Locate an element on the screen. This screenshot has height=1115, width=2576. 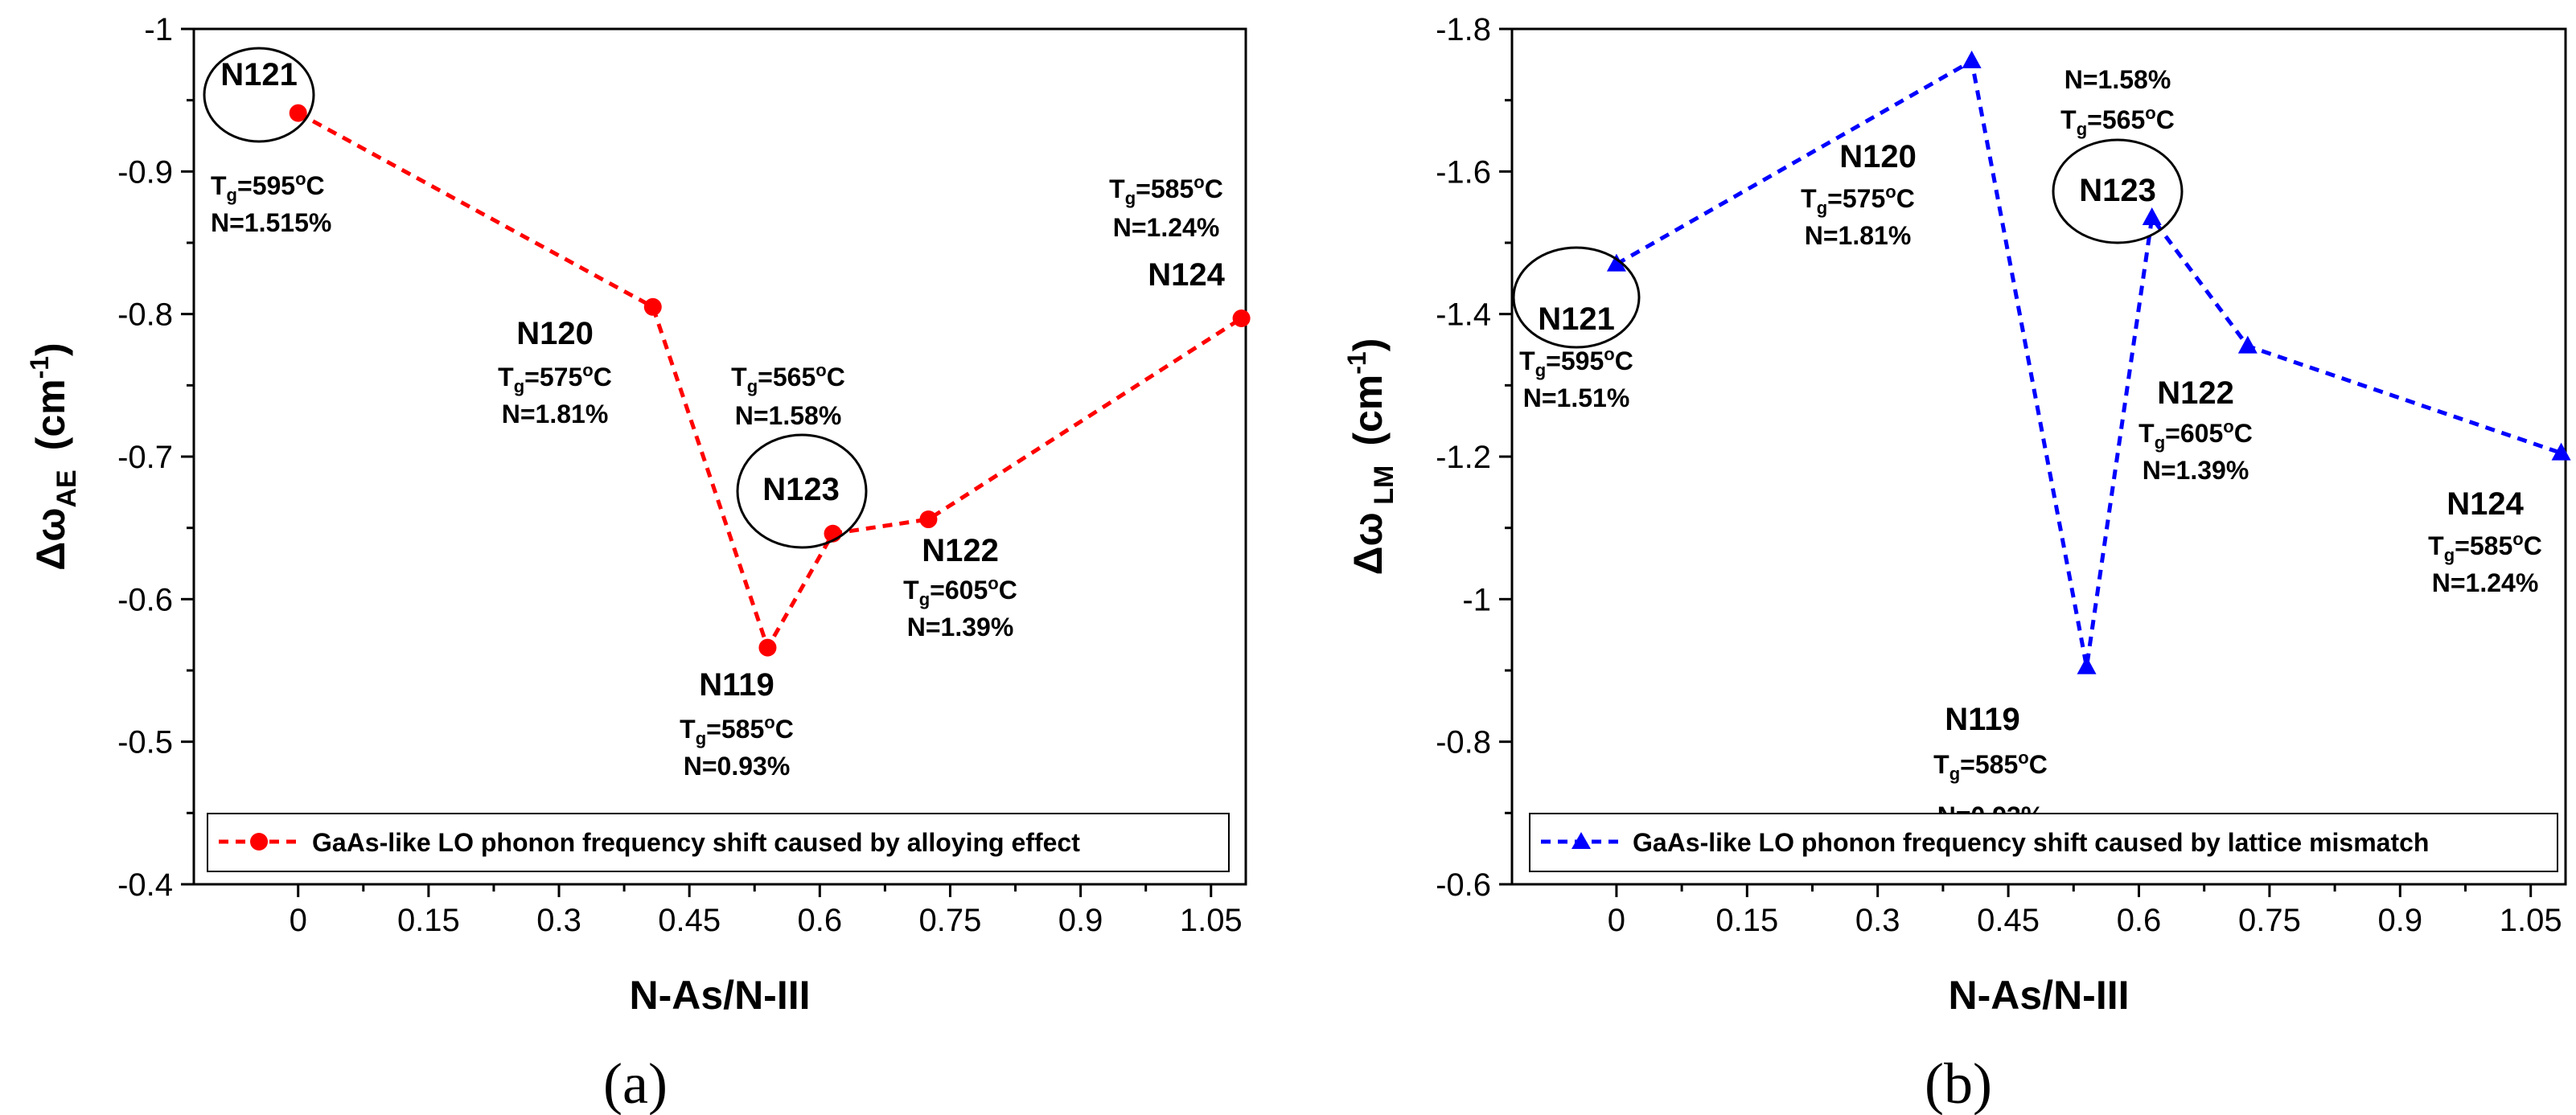
point-name-n120: N120 is located at coordinates (1878, 156).